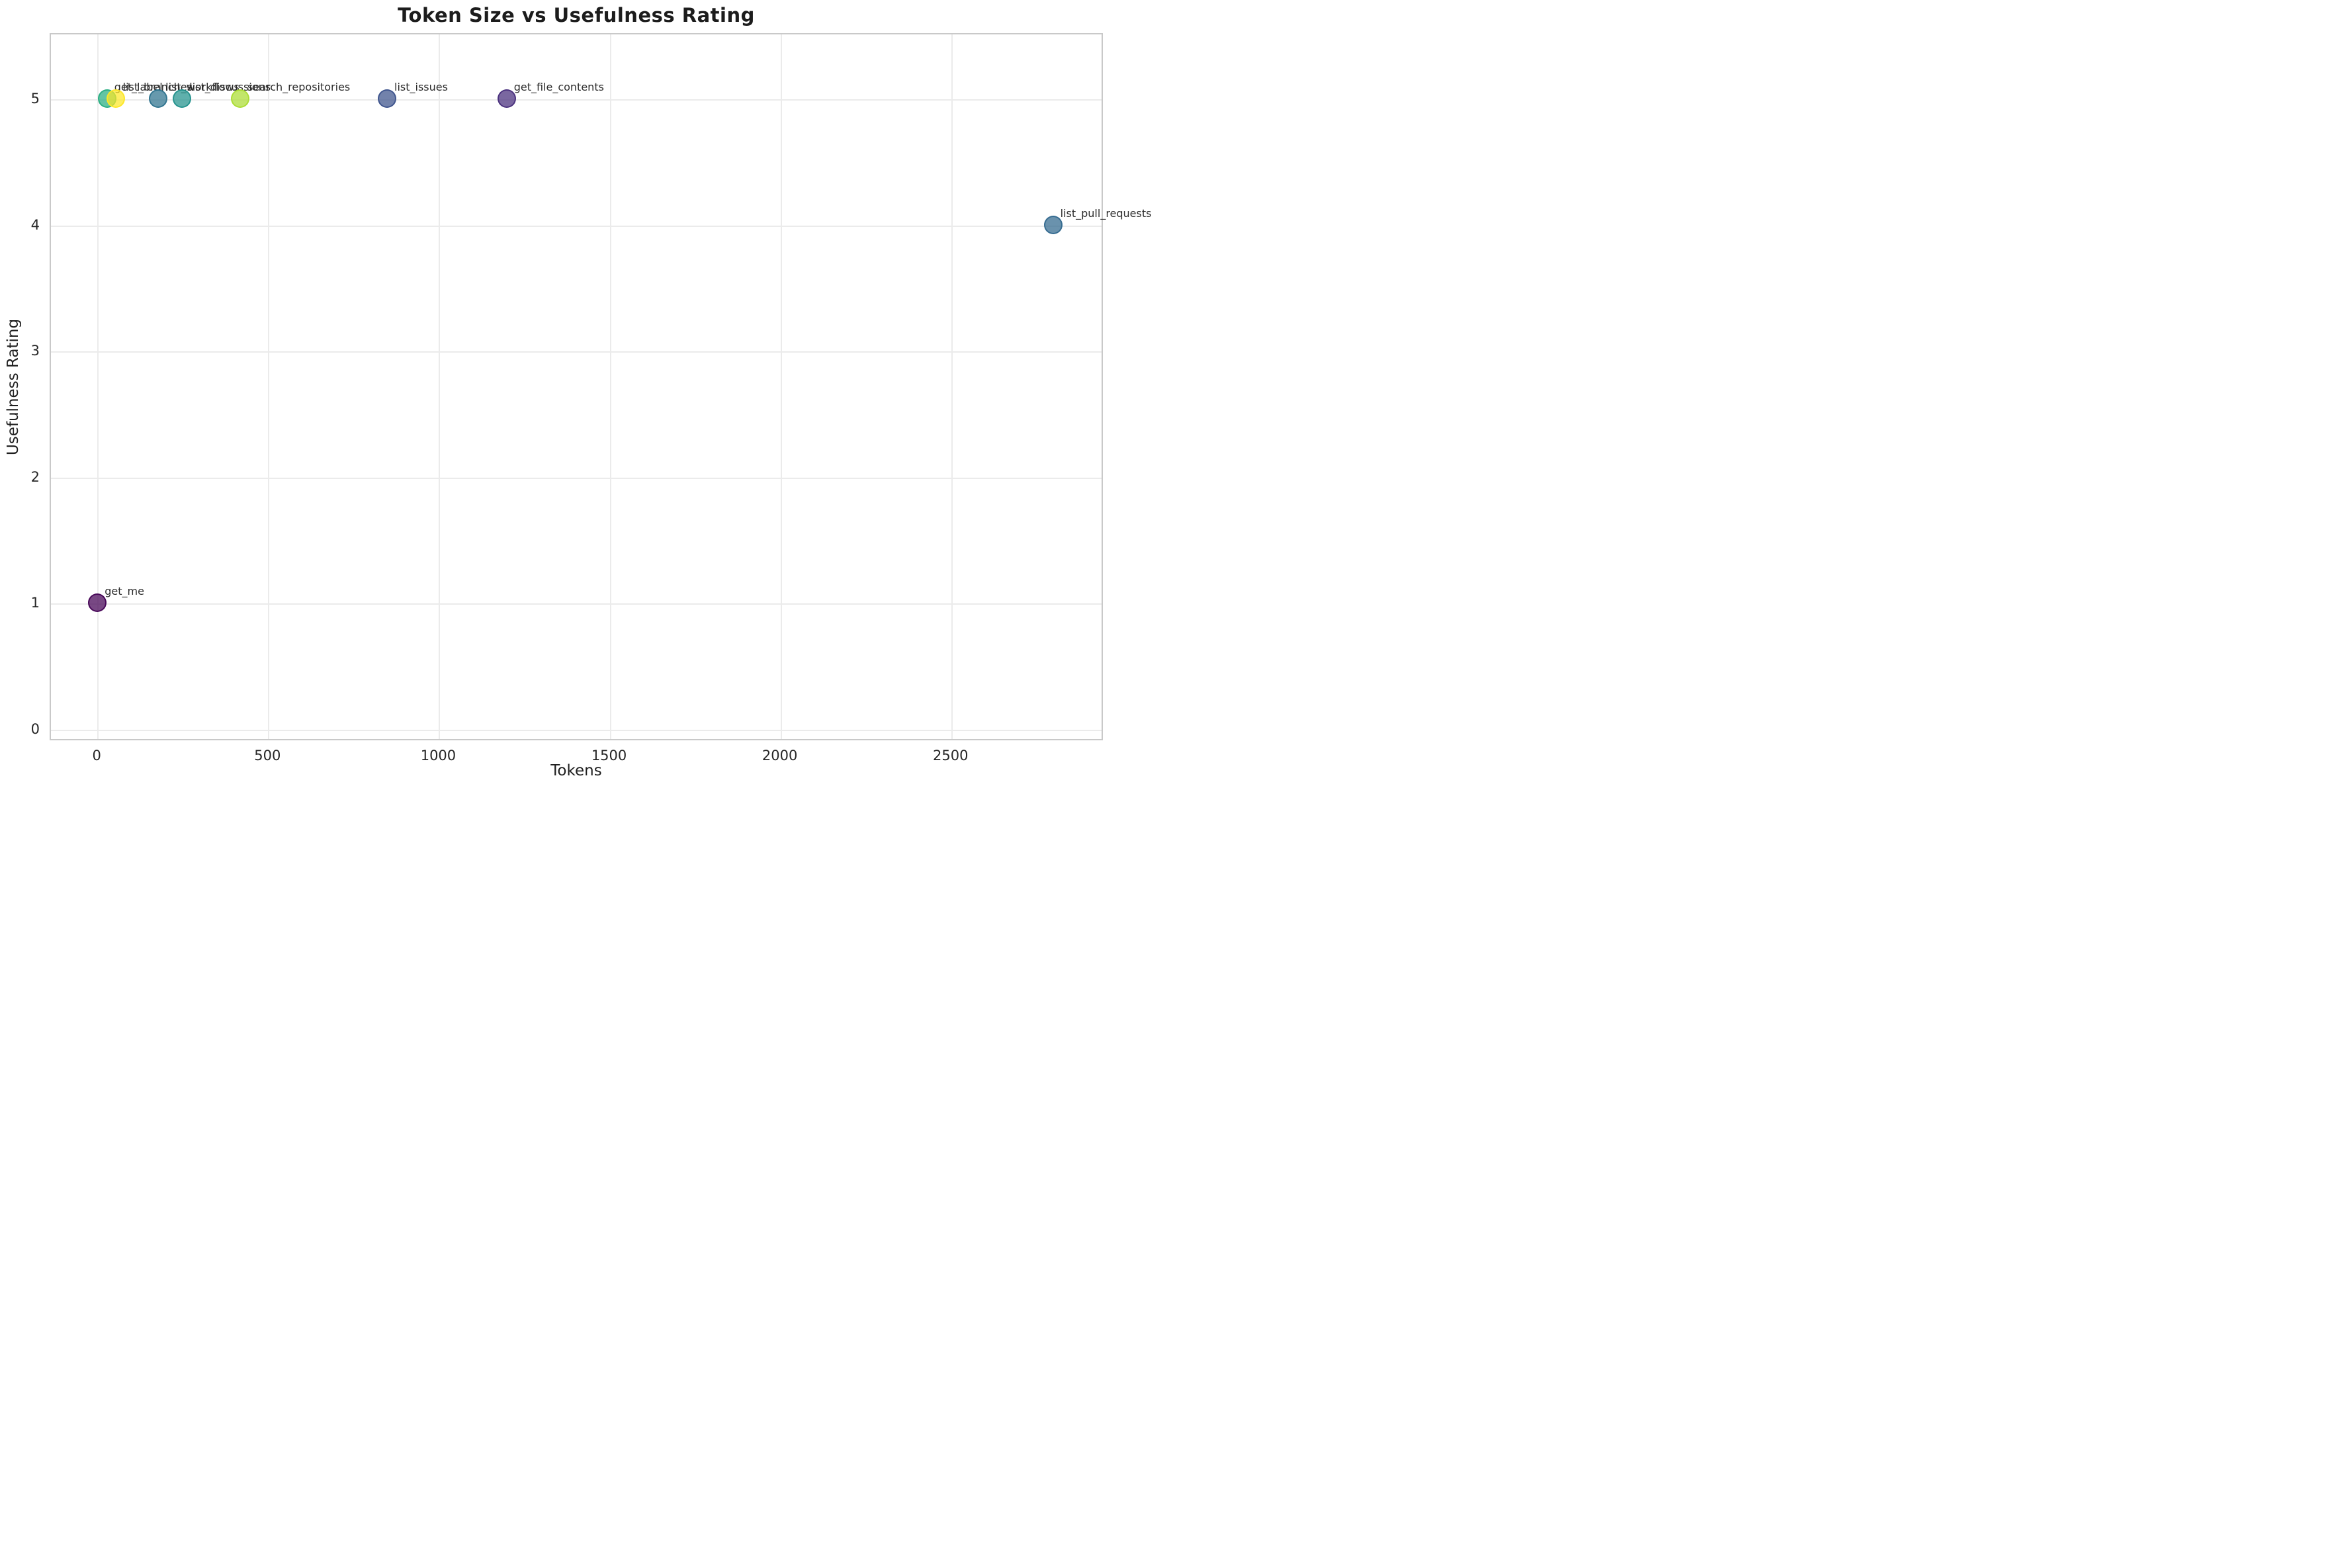 This screenshot has height=1568, width=2350. I want to click on y-tick-label: 3, so click(35, 351).